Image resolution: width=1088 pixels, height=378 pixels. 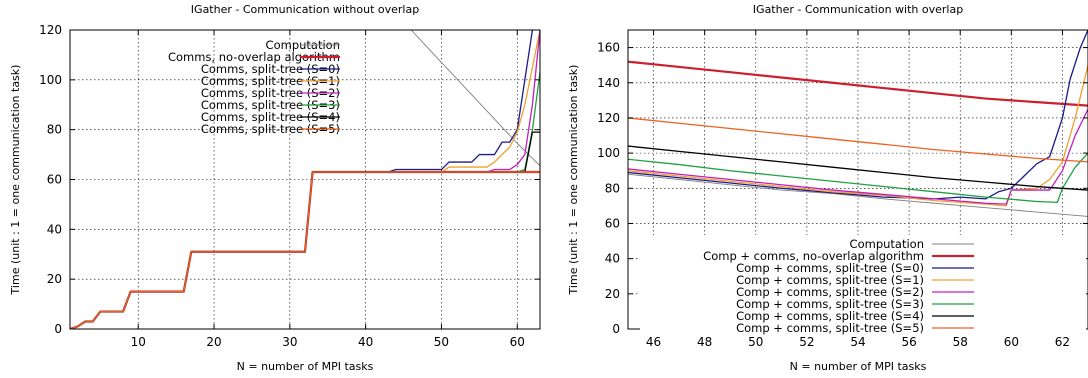 I want to click on x-tick-label: 20, so click(x=213, y=342).